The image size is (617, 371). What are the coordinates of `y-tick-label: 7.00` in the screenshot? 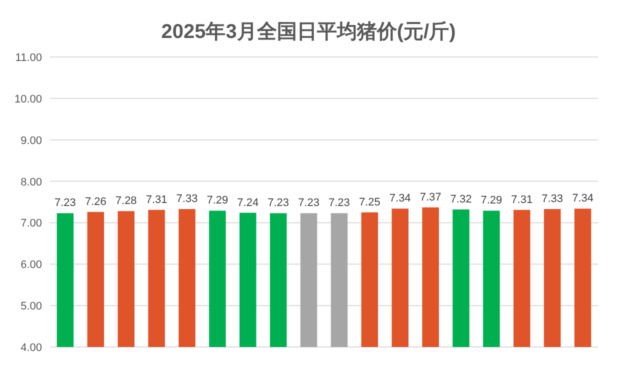 It's located at (31, 224).